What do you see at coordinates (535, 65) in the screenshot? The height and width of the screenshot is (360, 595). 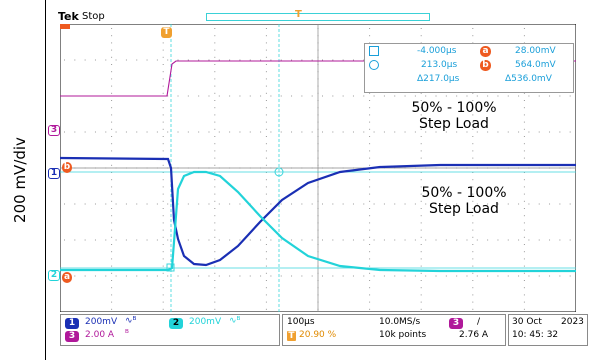 I see `cursor-b-value: 564.0mV` at bounding box center [535, 65].